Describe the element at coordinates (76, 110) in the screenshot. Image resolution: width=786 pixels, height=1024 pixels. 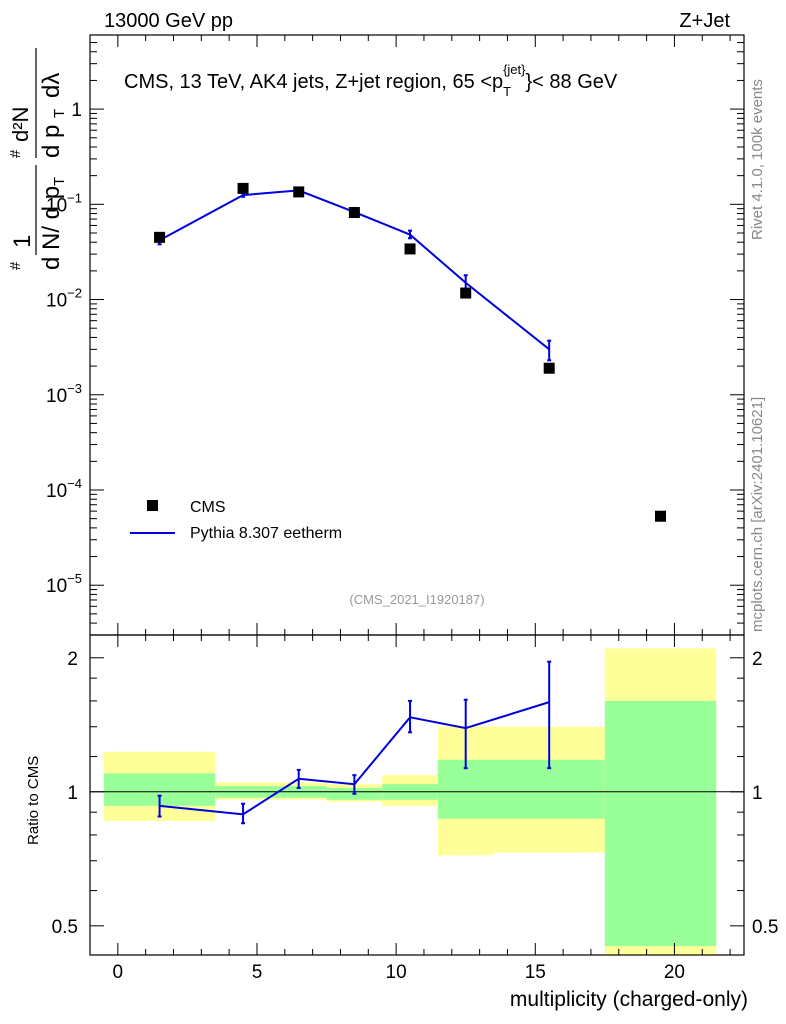
I see `y-tick-label: 1` at that location.